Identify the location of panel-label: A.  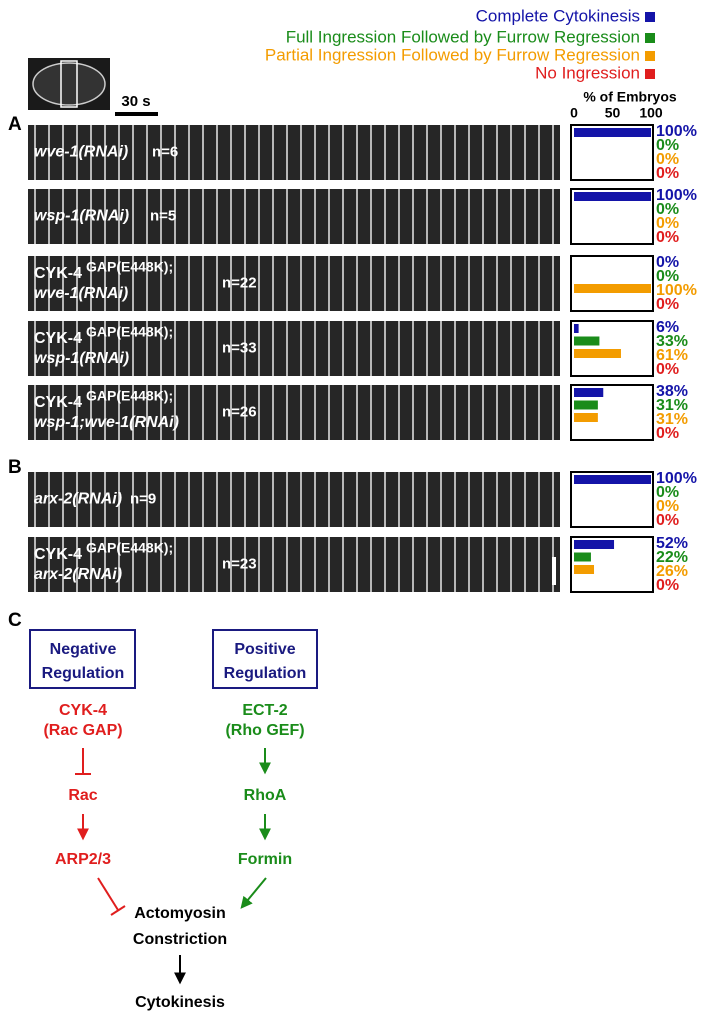
(15, 124).